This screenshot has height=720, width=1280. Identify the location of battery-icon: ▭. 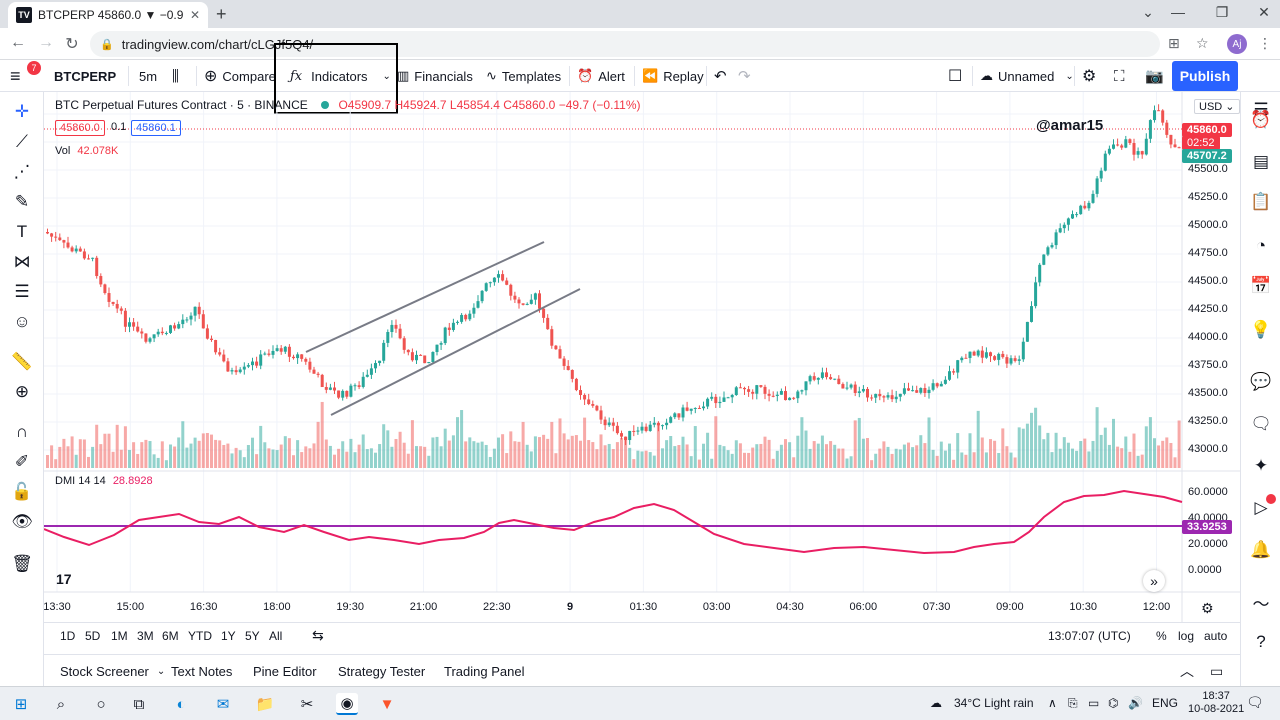
(1094, 703).